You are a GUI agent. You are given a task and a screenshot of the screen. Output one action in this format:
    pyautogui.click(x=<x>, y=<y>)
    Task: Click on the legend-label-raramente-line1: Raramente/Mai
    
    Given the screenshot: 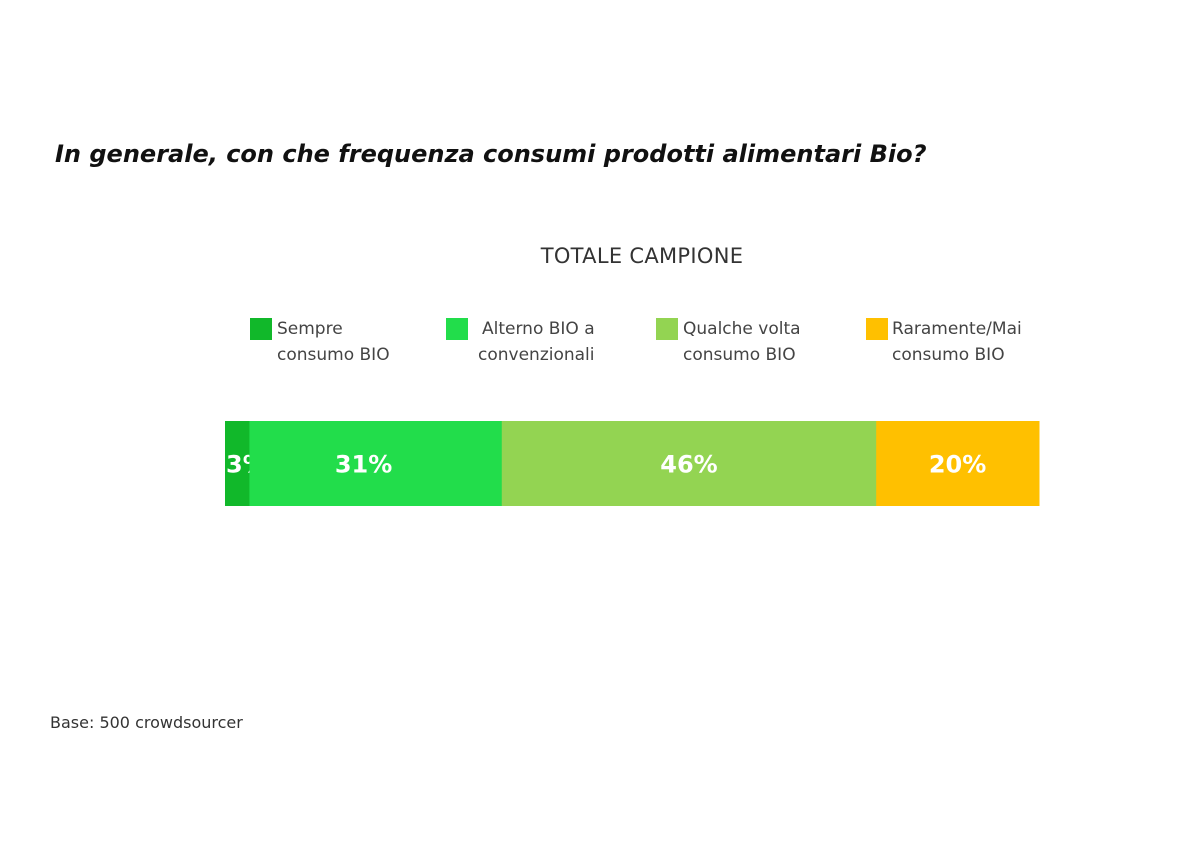 What is the action you would take?
    pyautogui.click(x=957, y=329)
    